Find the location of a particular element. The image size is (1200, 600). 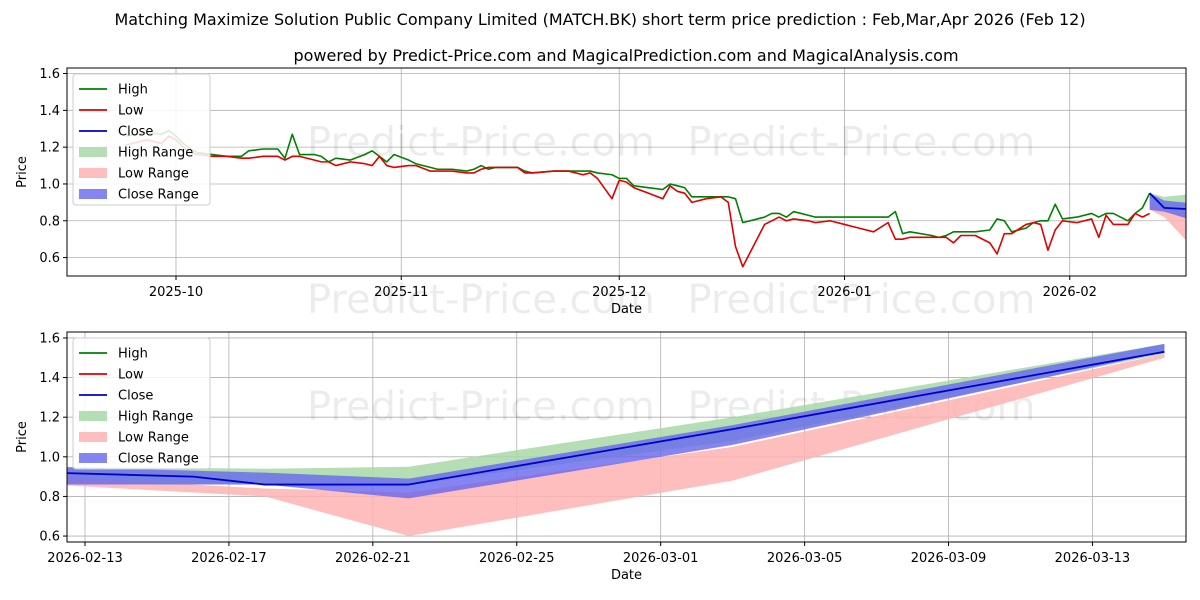

x-tick-label: 2026-03-05 is located at coordinates (805, 558).